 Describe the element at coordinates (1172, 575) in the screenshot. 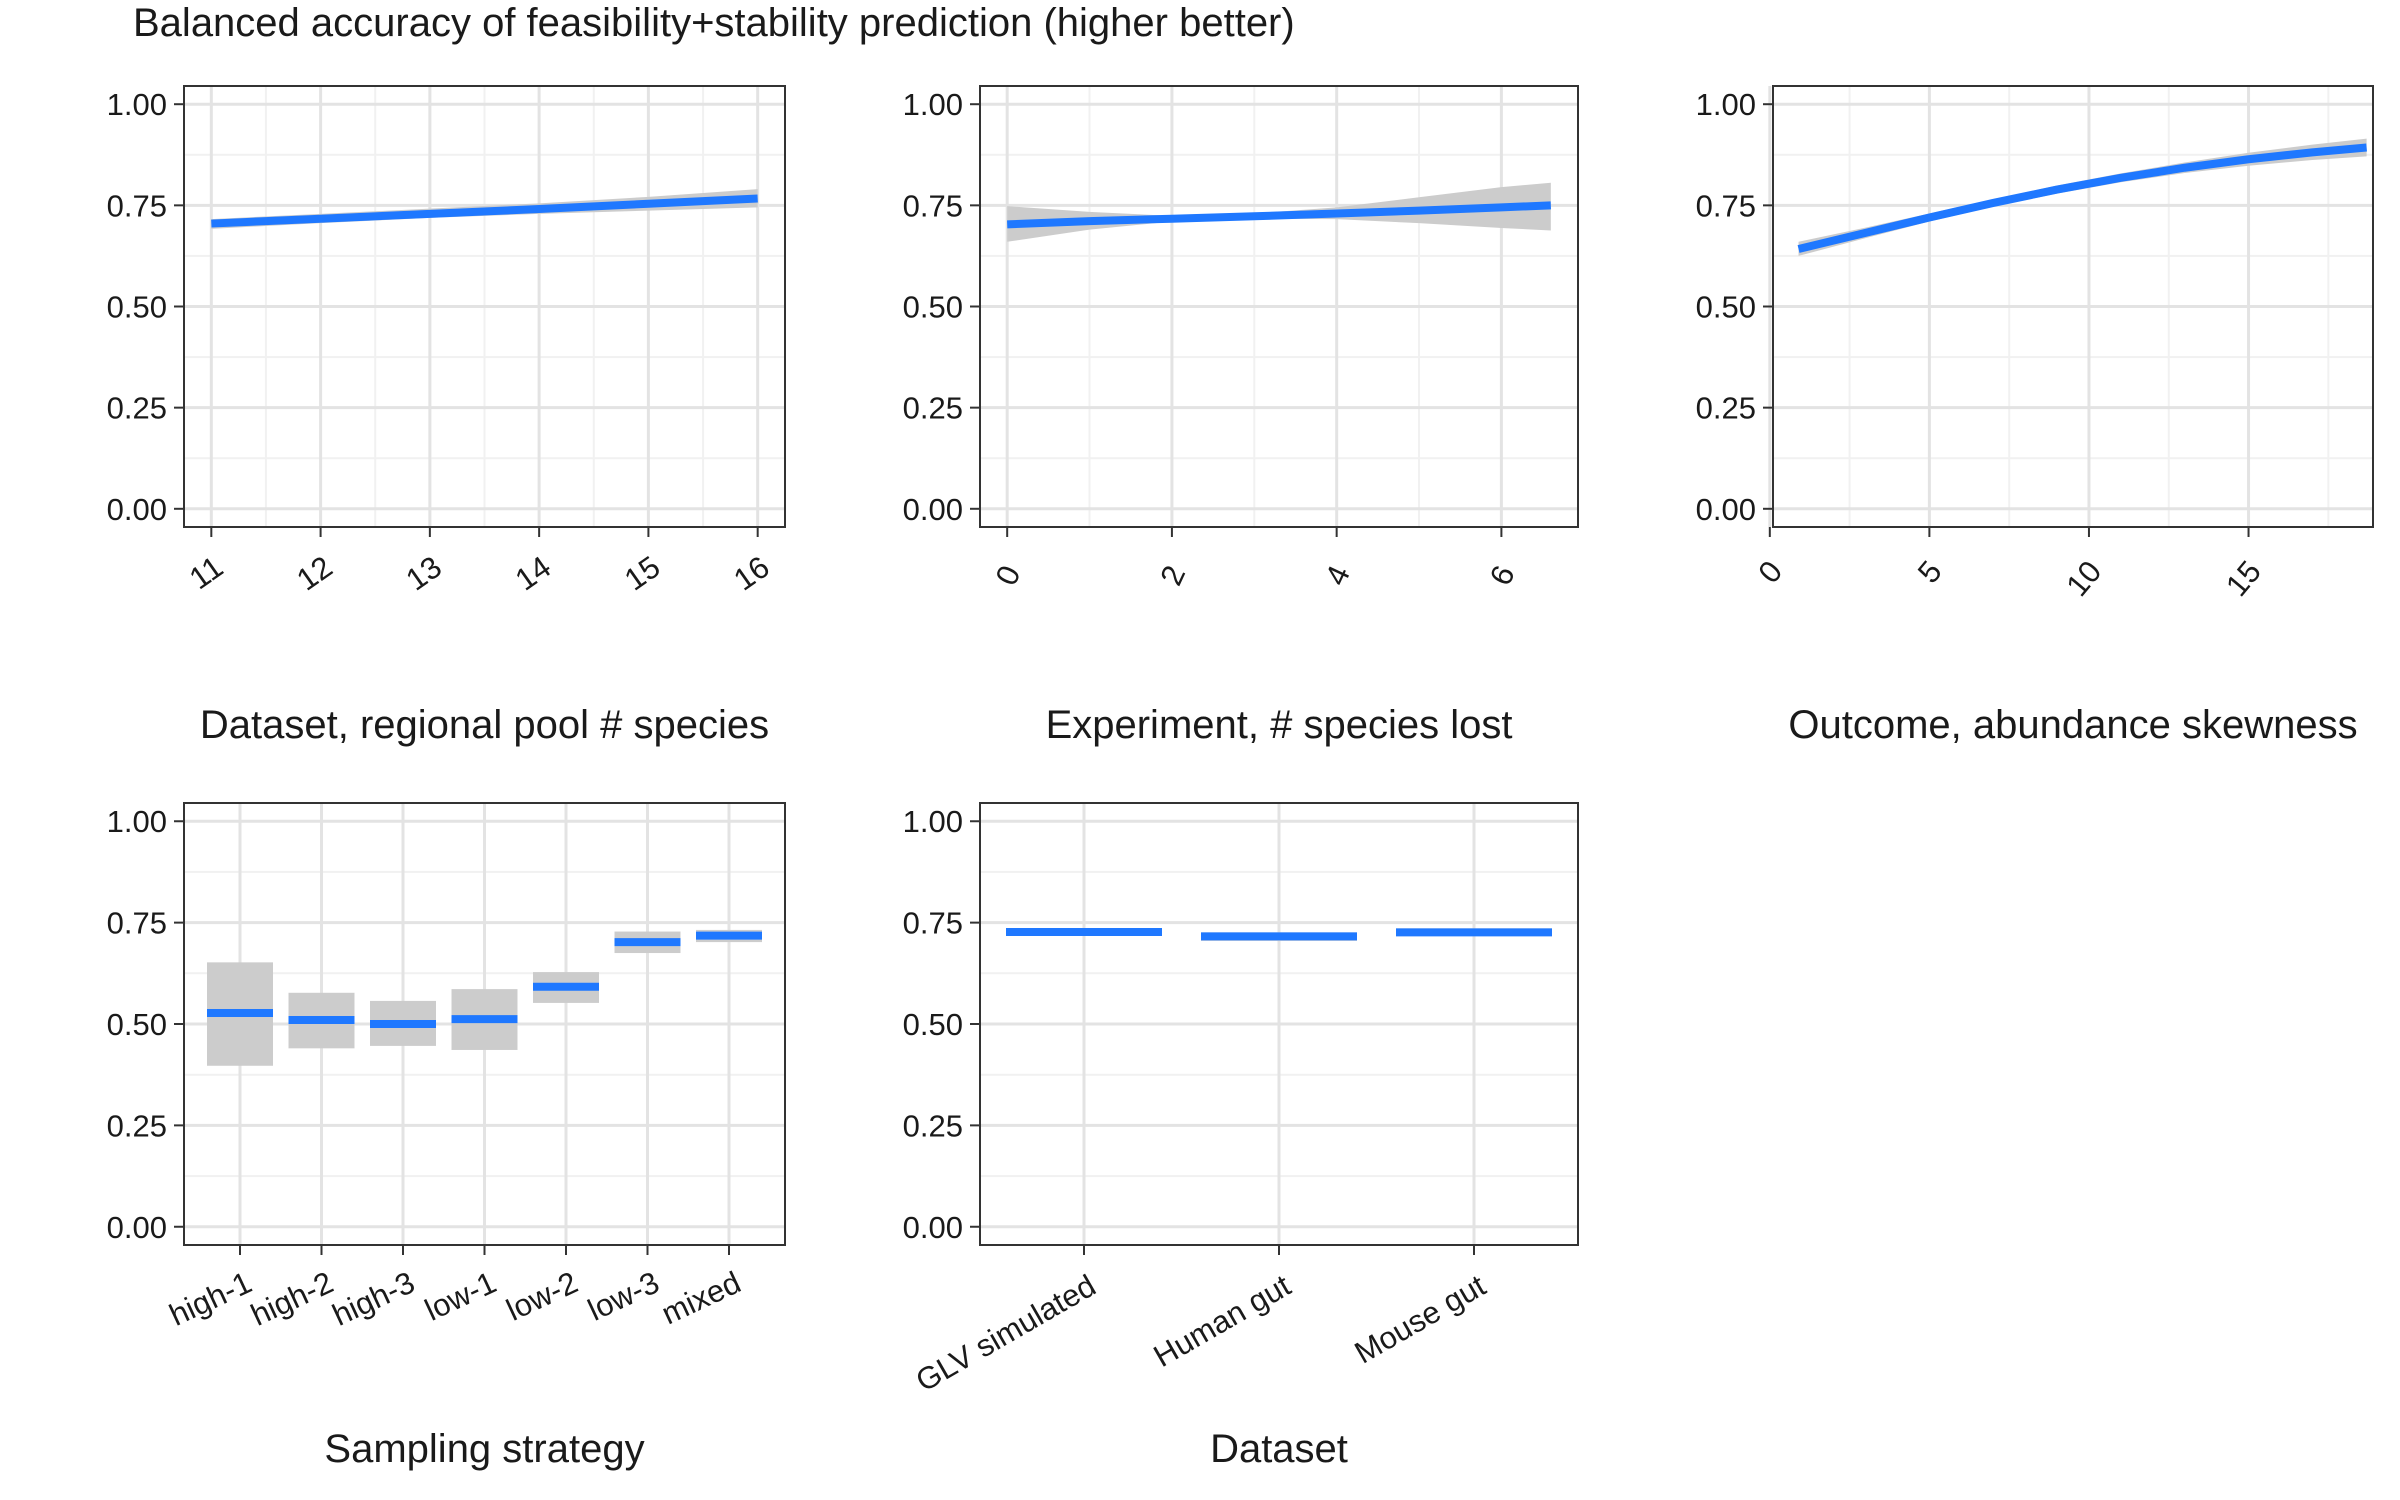

I see `x-tick-label: 2` at that location.